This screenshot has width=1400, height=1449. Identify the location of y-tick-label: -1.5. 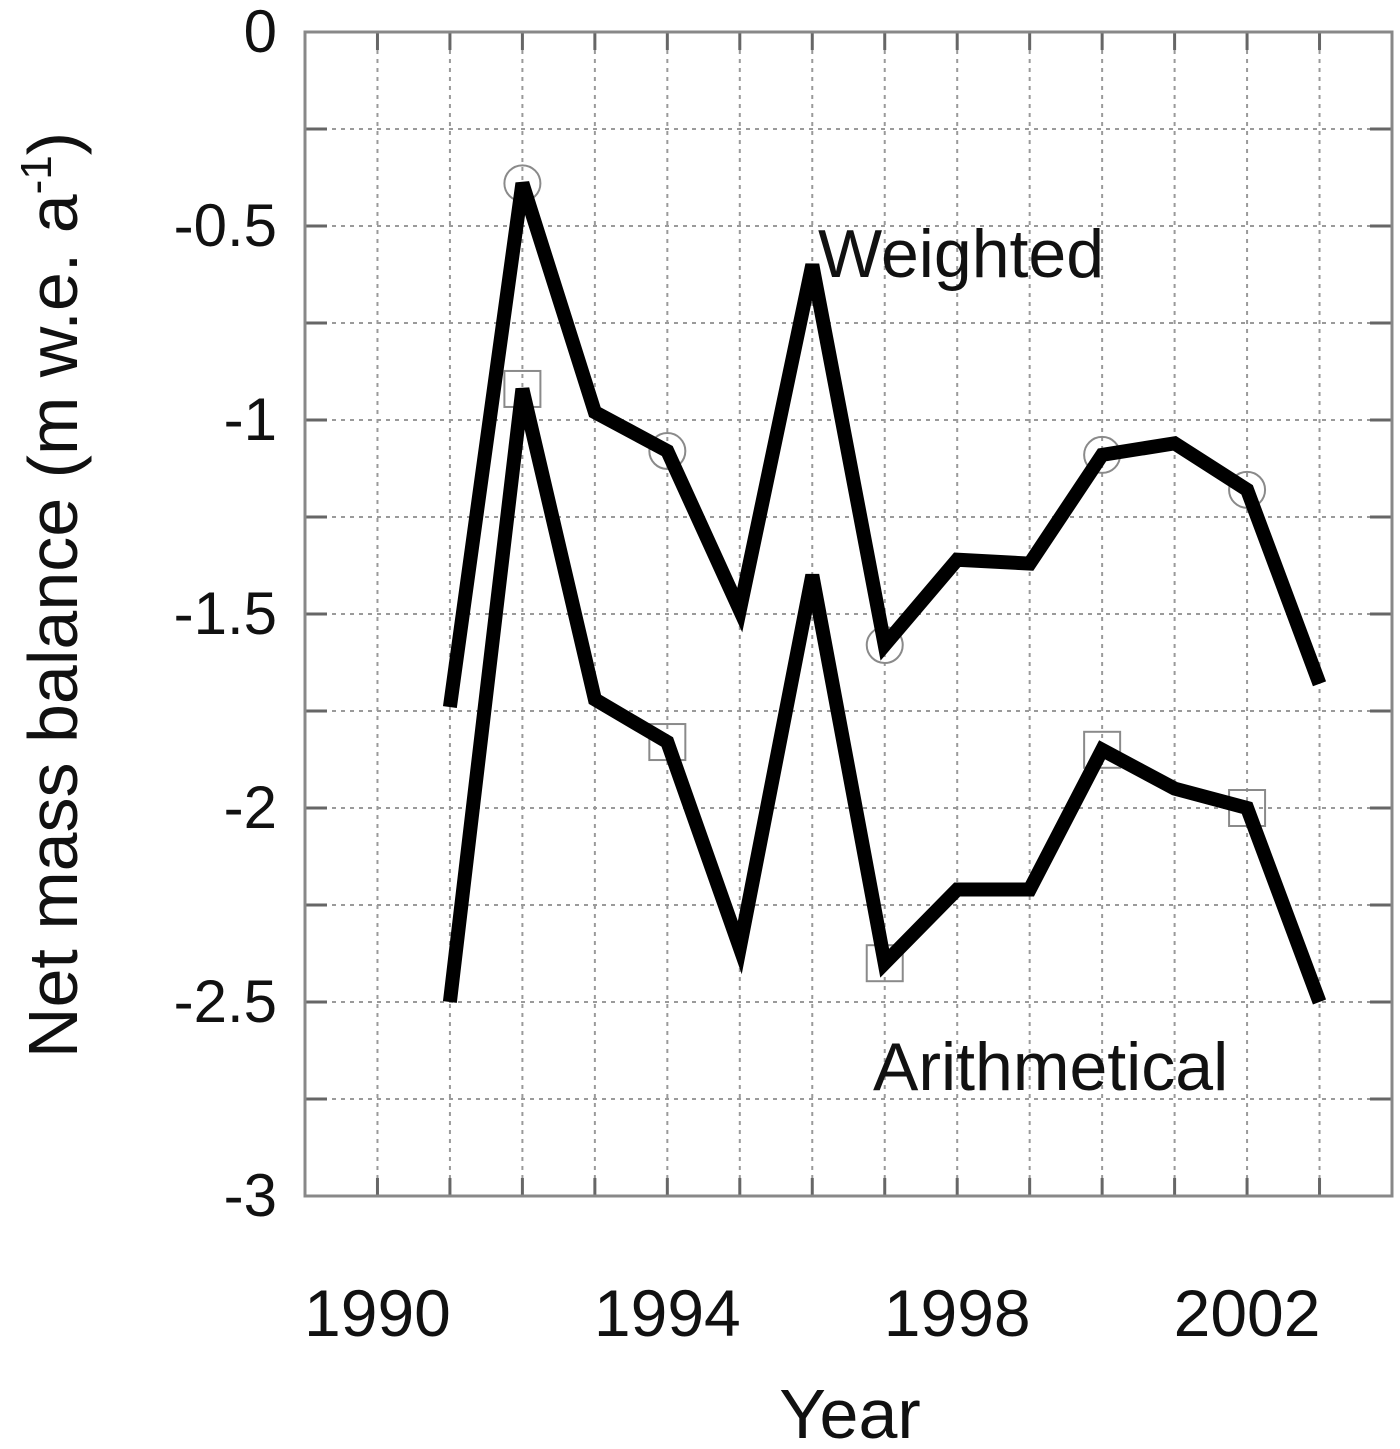
(225, 613).